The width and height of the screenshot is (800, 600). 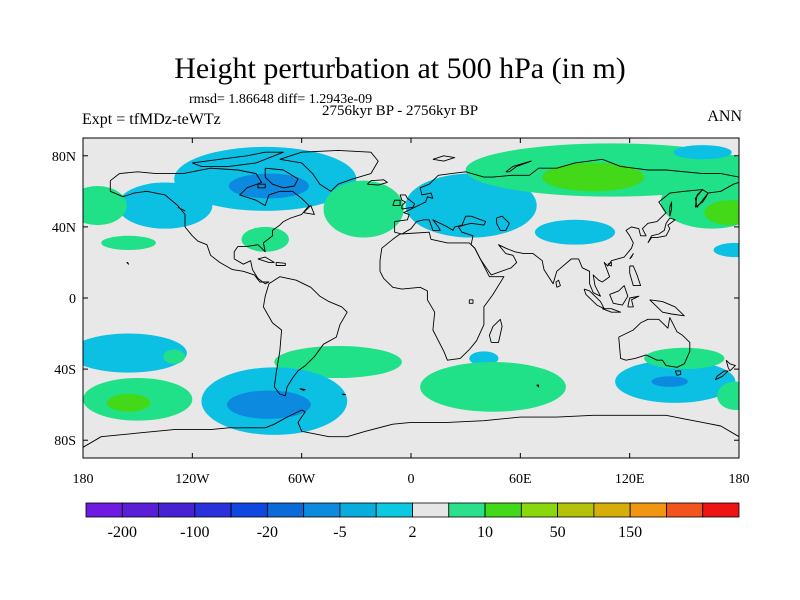 I want to click on colorbar-label: -20, so click(x=267, y=532).